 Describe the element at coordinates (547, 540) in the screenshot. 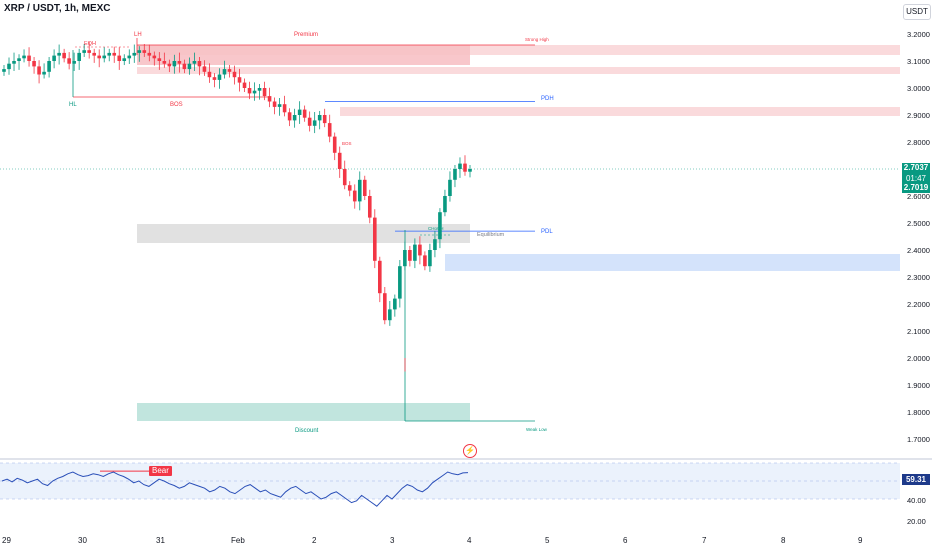

I see `date-label: 5` at that location.